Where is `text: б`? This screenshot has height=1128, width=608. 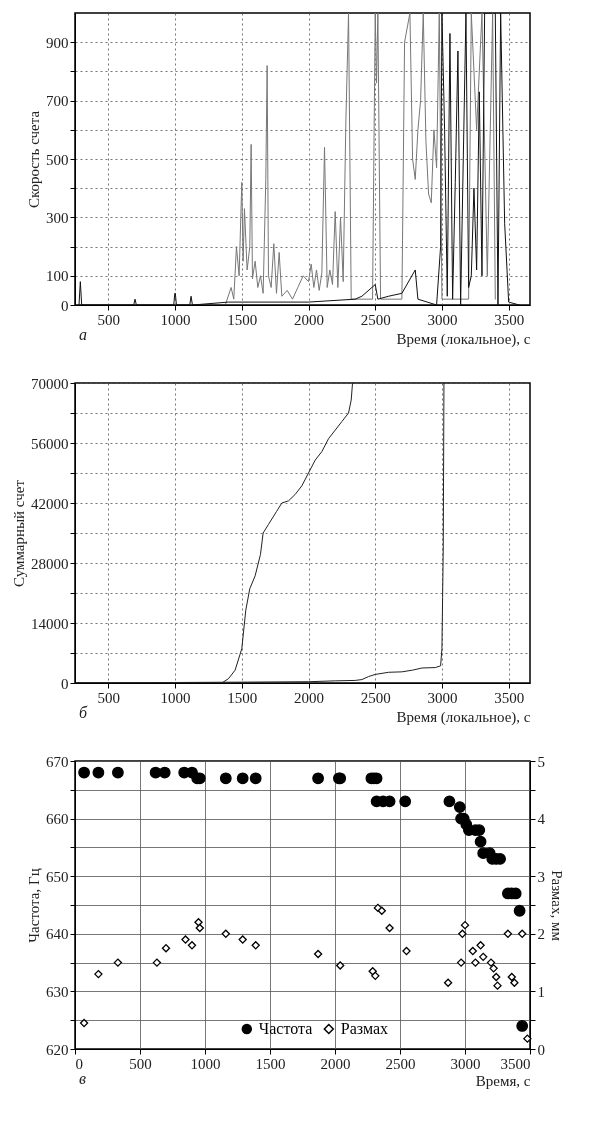
text: б is located at coordinates (83, 712).